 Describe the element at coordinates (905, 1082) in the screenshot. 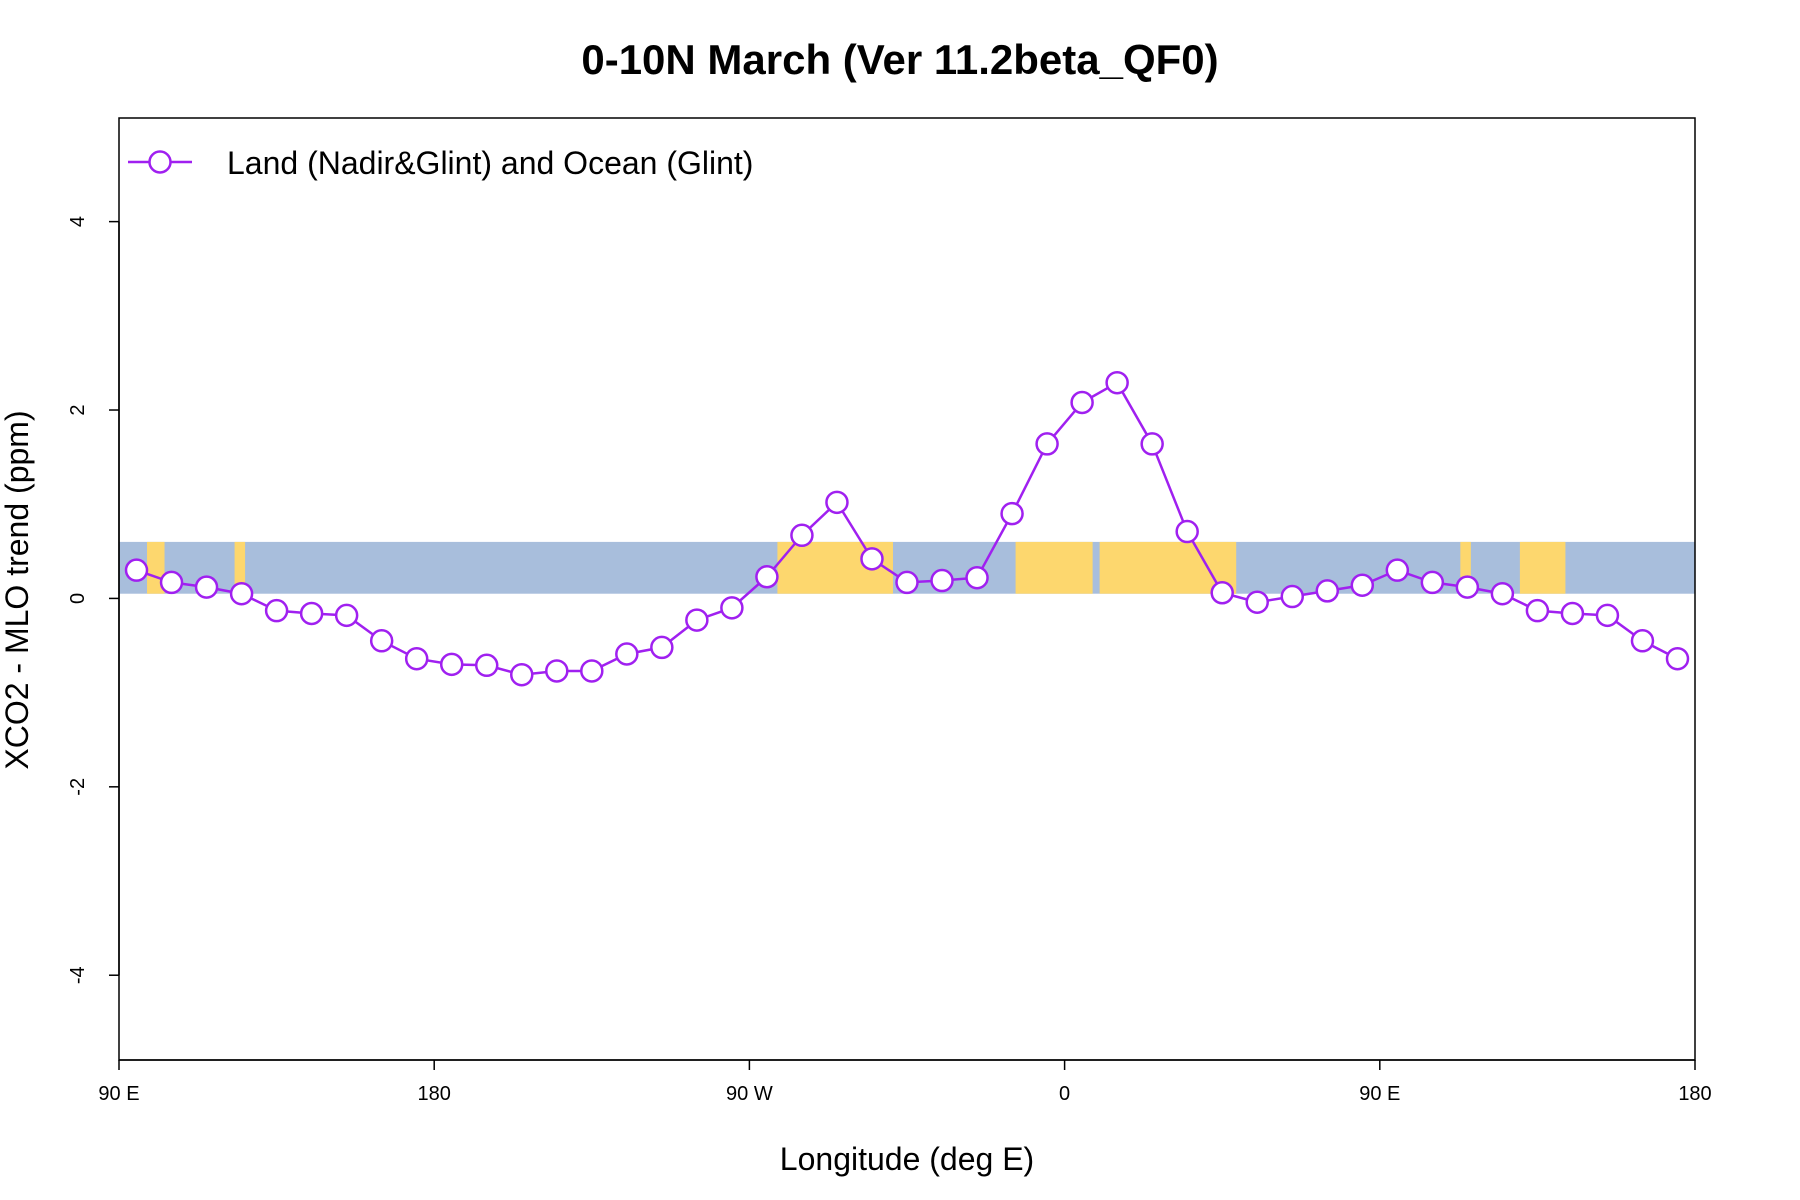

I see `x-axis: 90 E 180 90 W 0 90 E 180` at that location.